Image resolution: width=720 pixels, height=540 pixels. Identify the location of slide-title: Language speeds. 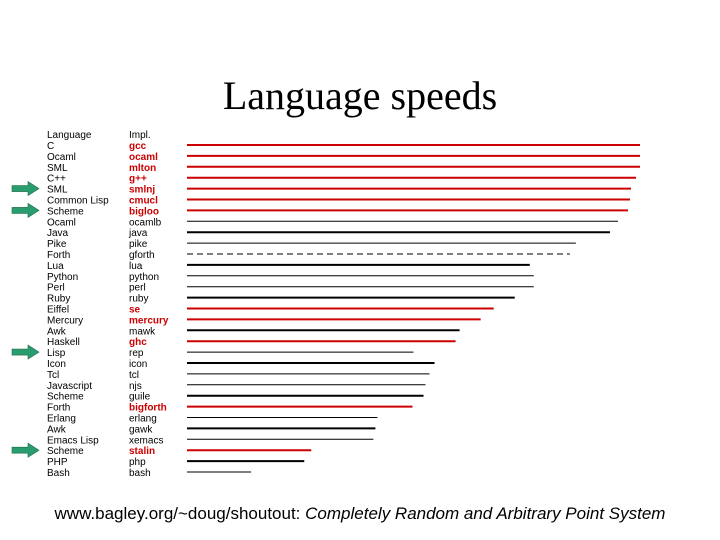
(360, 95).